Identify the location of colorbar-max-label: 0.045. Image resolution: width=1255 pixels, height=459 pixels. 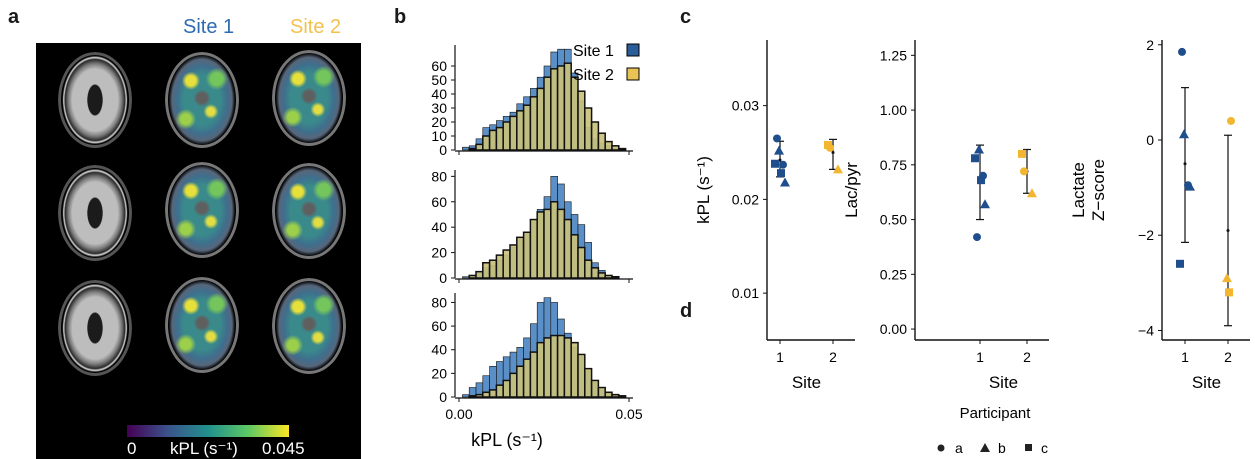
(283, 448).